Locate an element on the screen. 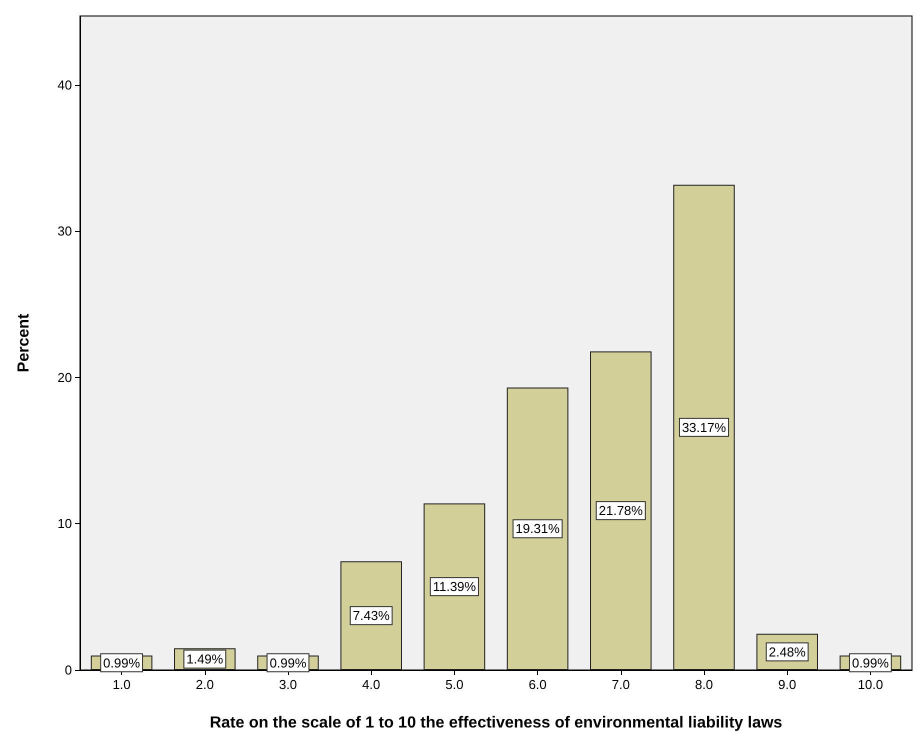 Image resolution: width=922 pixels, height=751 pixels. x-axis-title: Rate on the scale of 1 to 10 the effectiveness of environmental liability laws is located at coordinates (496, 723).